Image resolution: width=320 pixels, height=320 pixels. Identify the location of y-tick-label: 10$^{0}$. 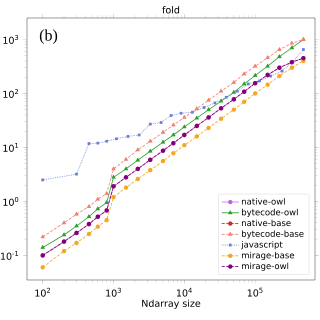
(10, 201).